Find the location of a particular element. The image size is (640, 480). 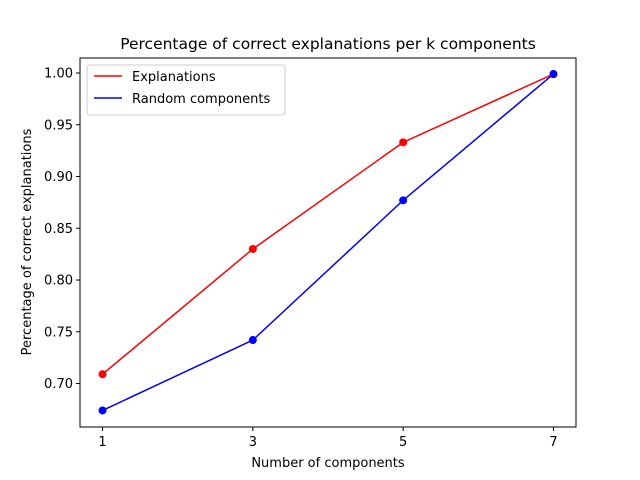

y-tick-label: 0.90 is located at coordinates (58, 177).